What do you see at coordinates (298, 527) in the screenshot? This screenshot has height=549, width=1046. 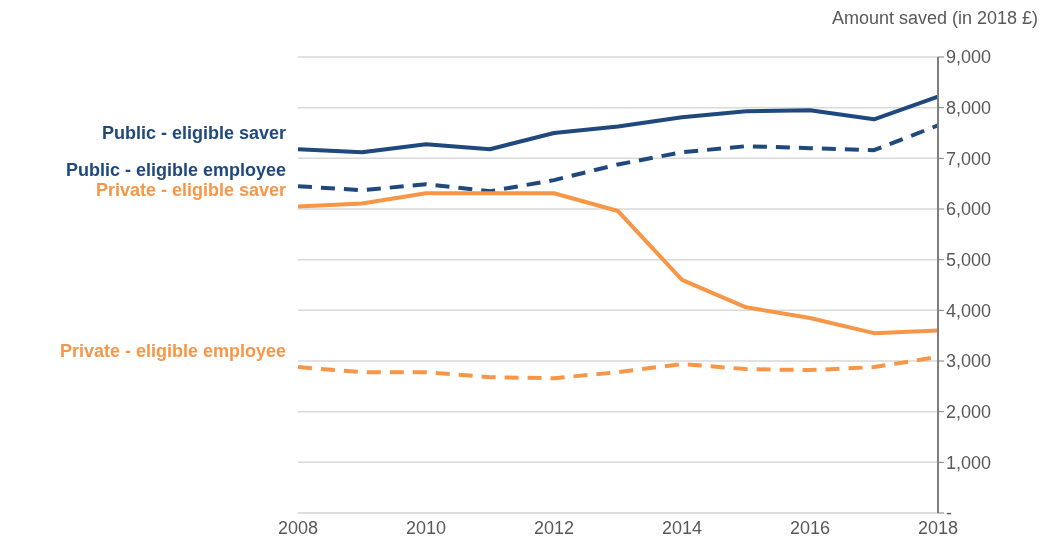 I see `x-tick-label: 2008` at bounding box center [298, 527].